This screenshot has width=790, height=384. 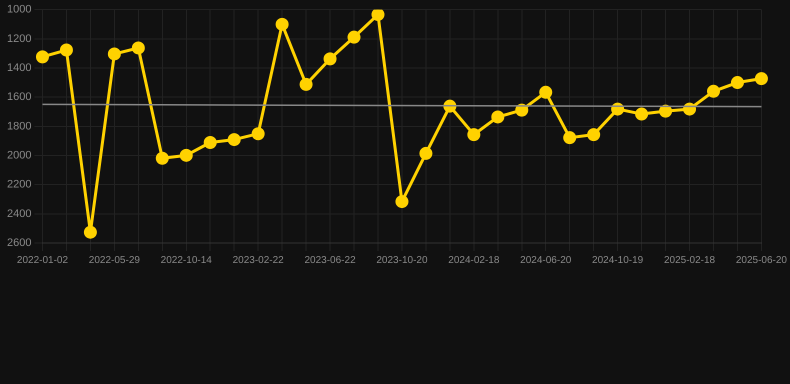 I want to click on y-tick-label: 1600, so click(x=19, y=97).